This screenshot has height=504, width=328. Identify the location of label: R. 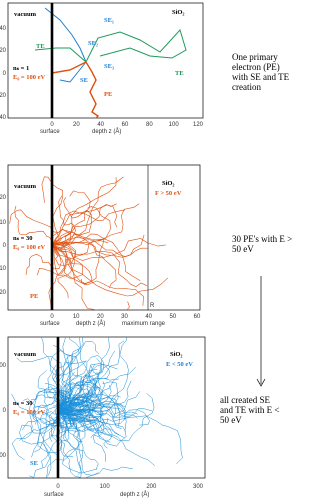
(152, 306).